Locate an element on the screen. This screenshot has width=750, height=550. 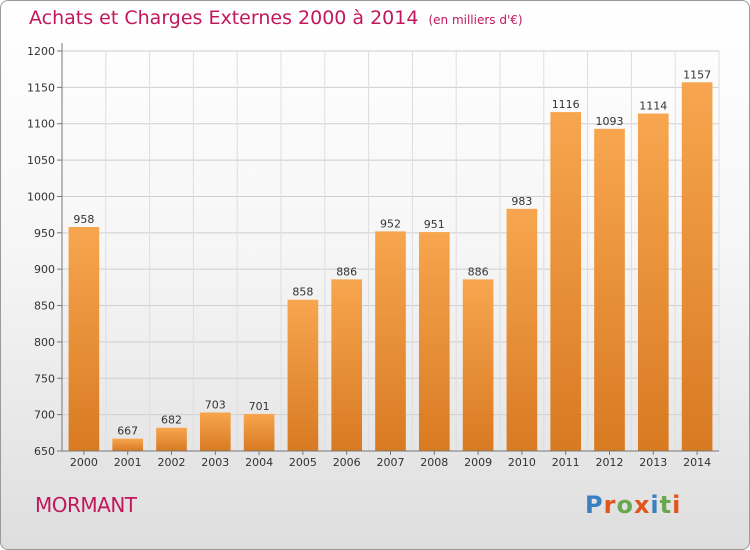
y-tick-label: 650 is located at coordinates (44, 451).